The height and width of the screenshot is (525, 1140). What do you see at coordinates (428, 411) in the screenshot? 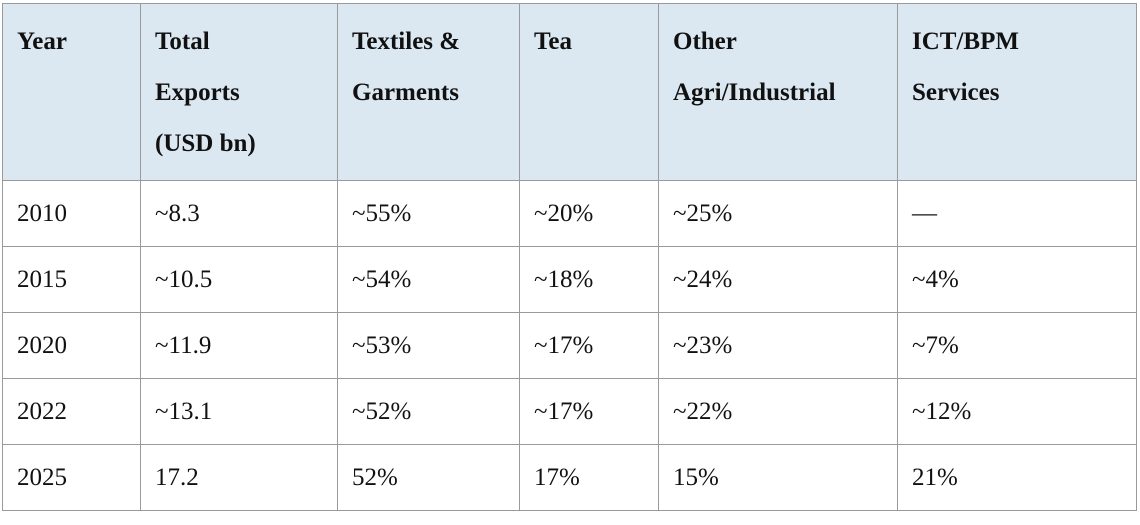
I see `table-cell: ~52%` at bounding box center [428, 411].